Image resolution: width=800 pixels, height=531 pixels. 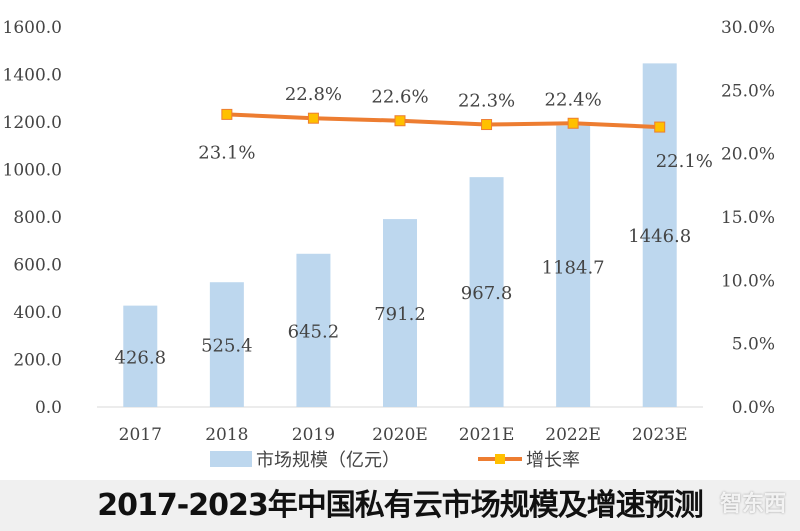 What do you see at coordinates (32, 171) in the screenshot?
I see `left-axis-tick: 1000.0` at bounding box center [32, 171].